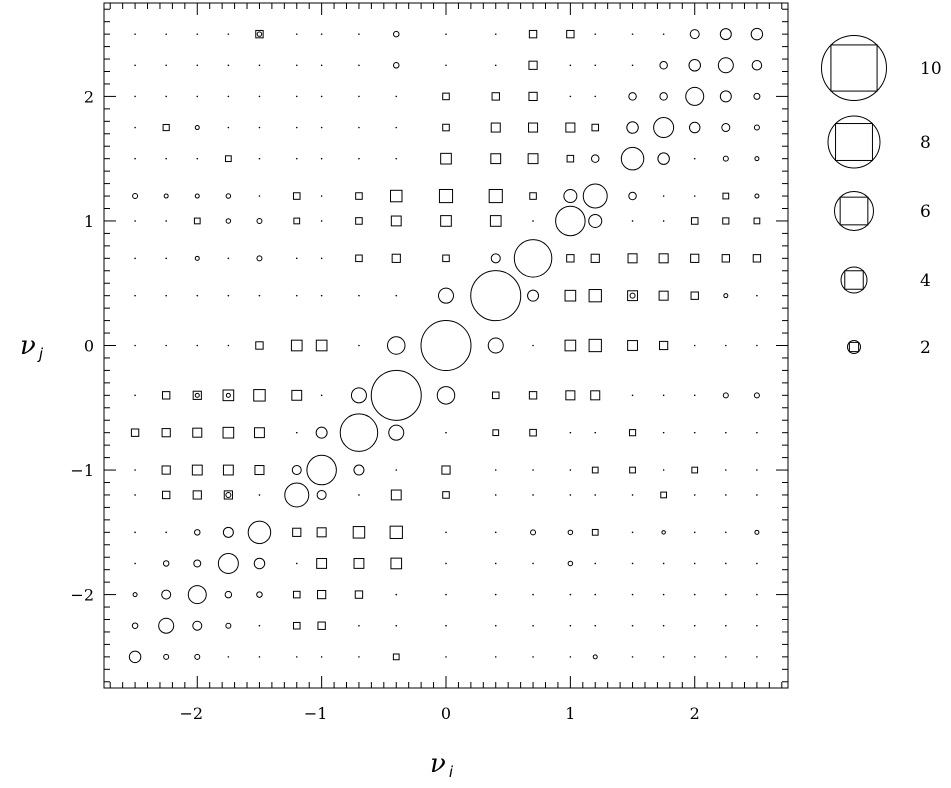  I want to click on y-tick-label: 1, so click(89, 221).